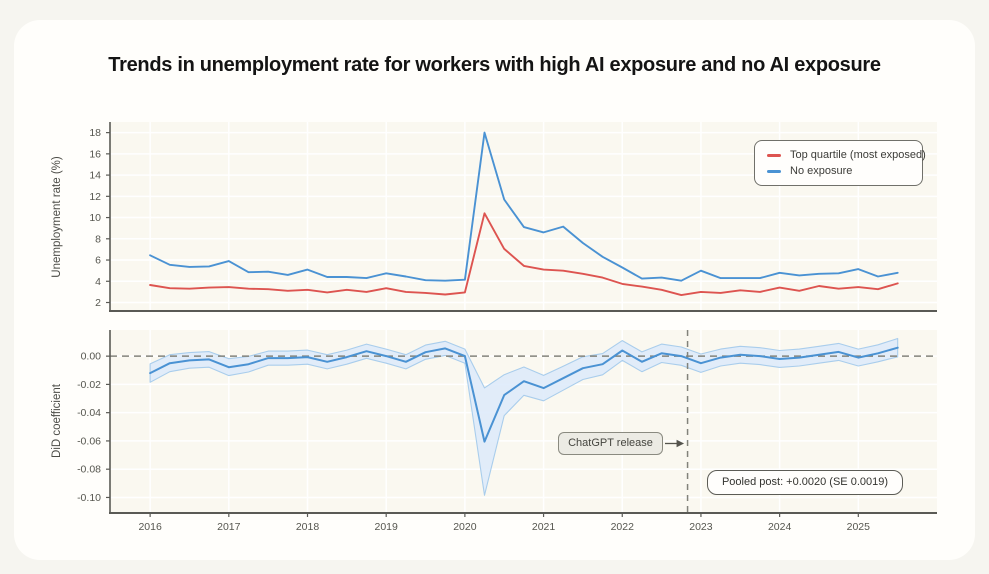  I want to click on y-tick-label: -0.04, so click(89, 413).